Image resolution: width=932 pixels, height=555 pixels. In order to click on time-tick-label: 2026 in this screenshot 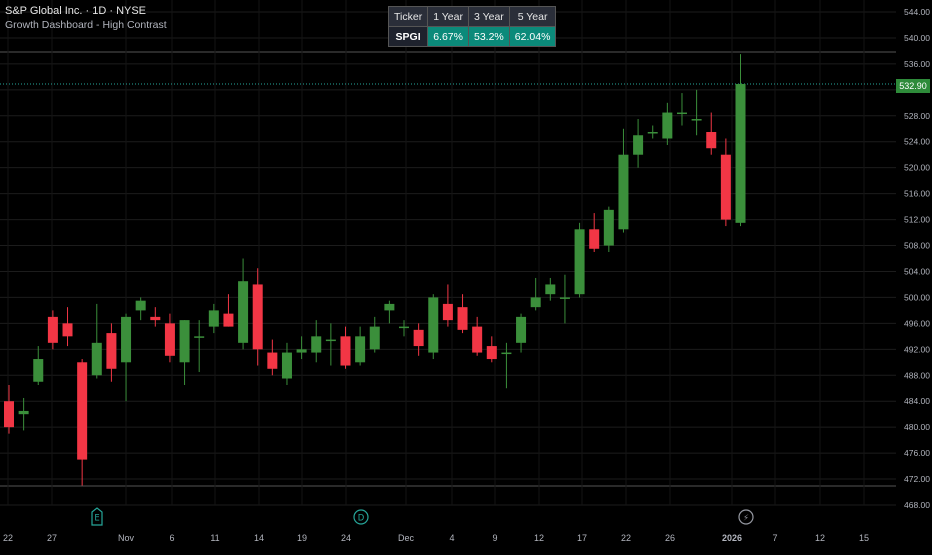, I will do `click(732, 538)`.